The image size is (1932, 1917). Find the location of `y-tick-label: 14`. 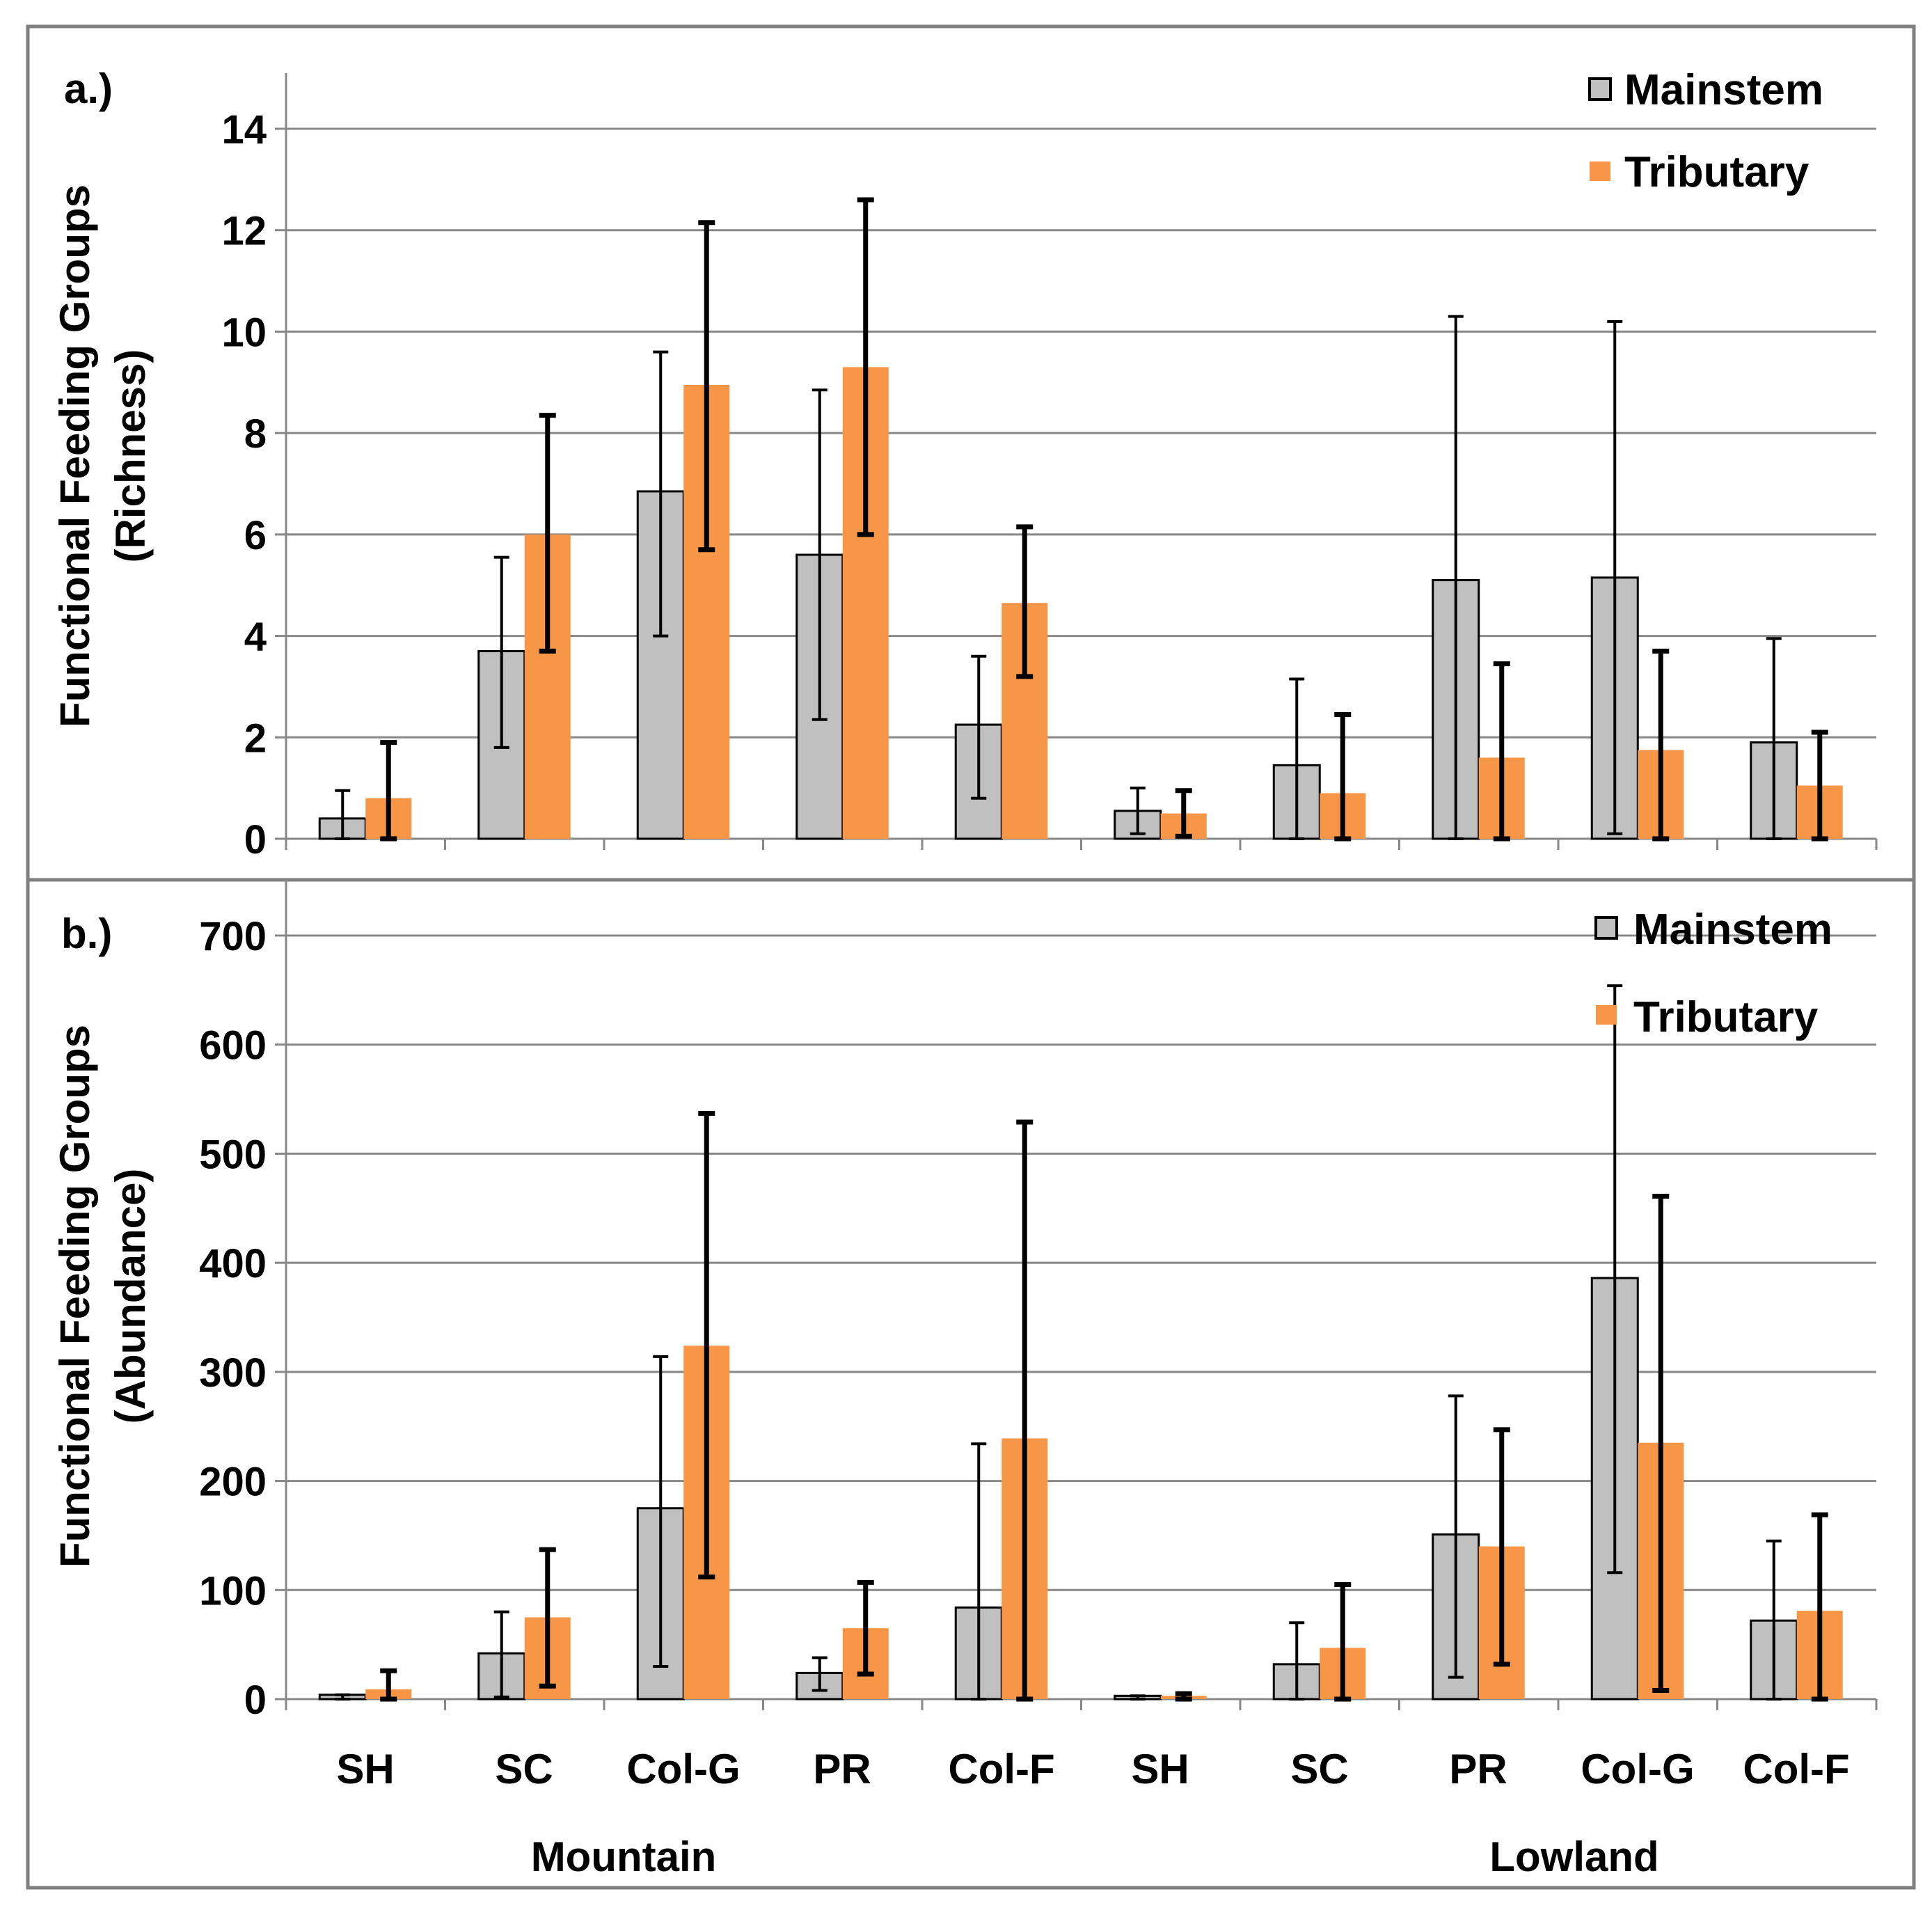

y-tick-label: 14 is located at coordinates (244, 129).